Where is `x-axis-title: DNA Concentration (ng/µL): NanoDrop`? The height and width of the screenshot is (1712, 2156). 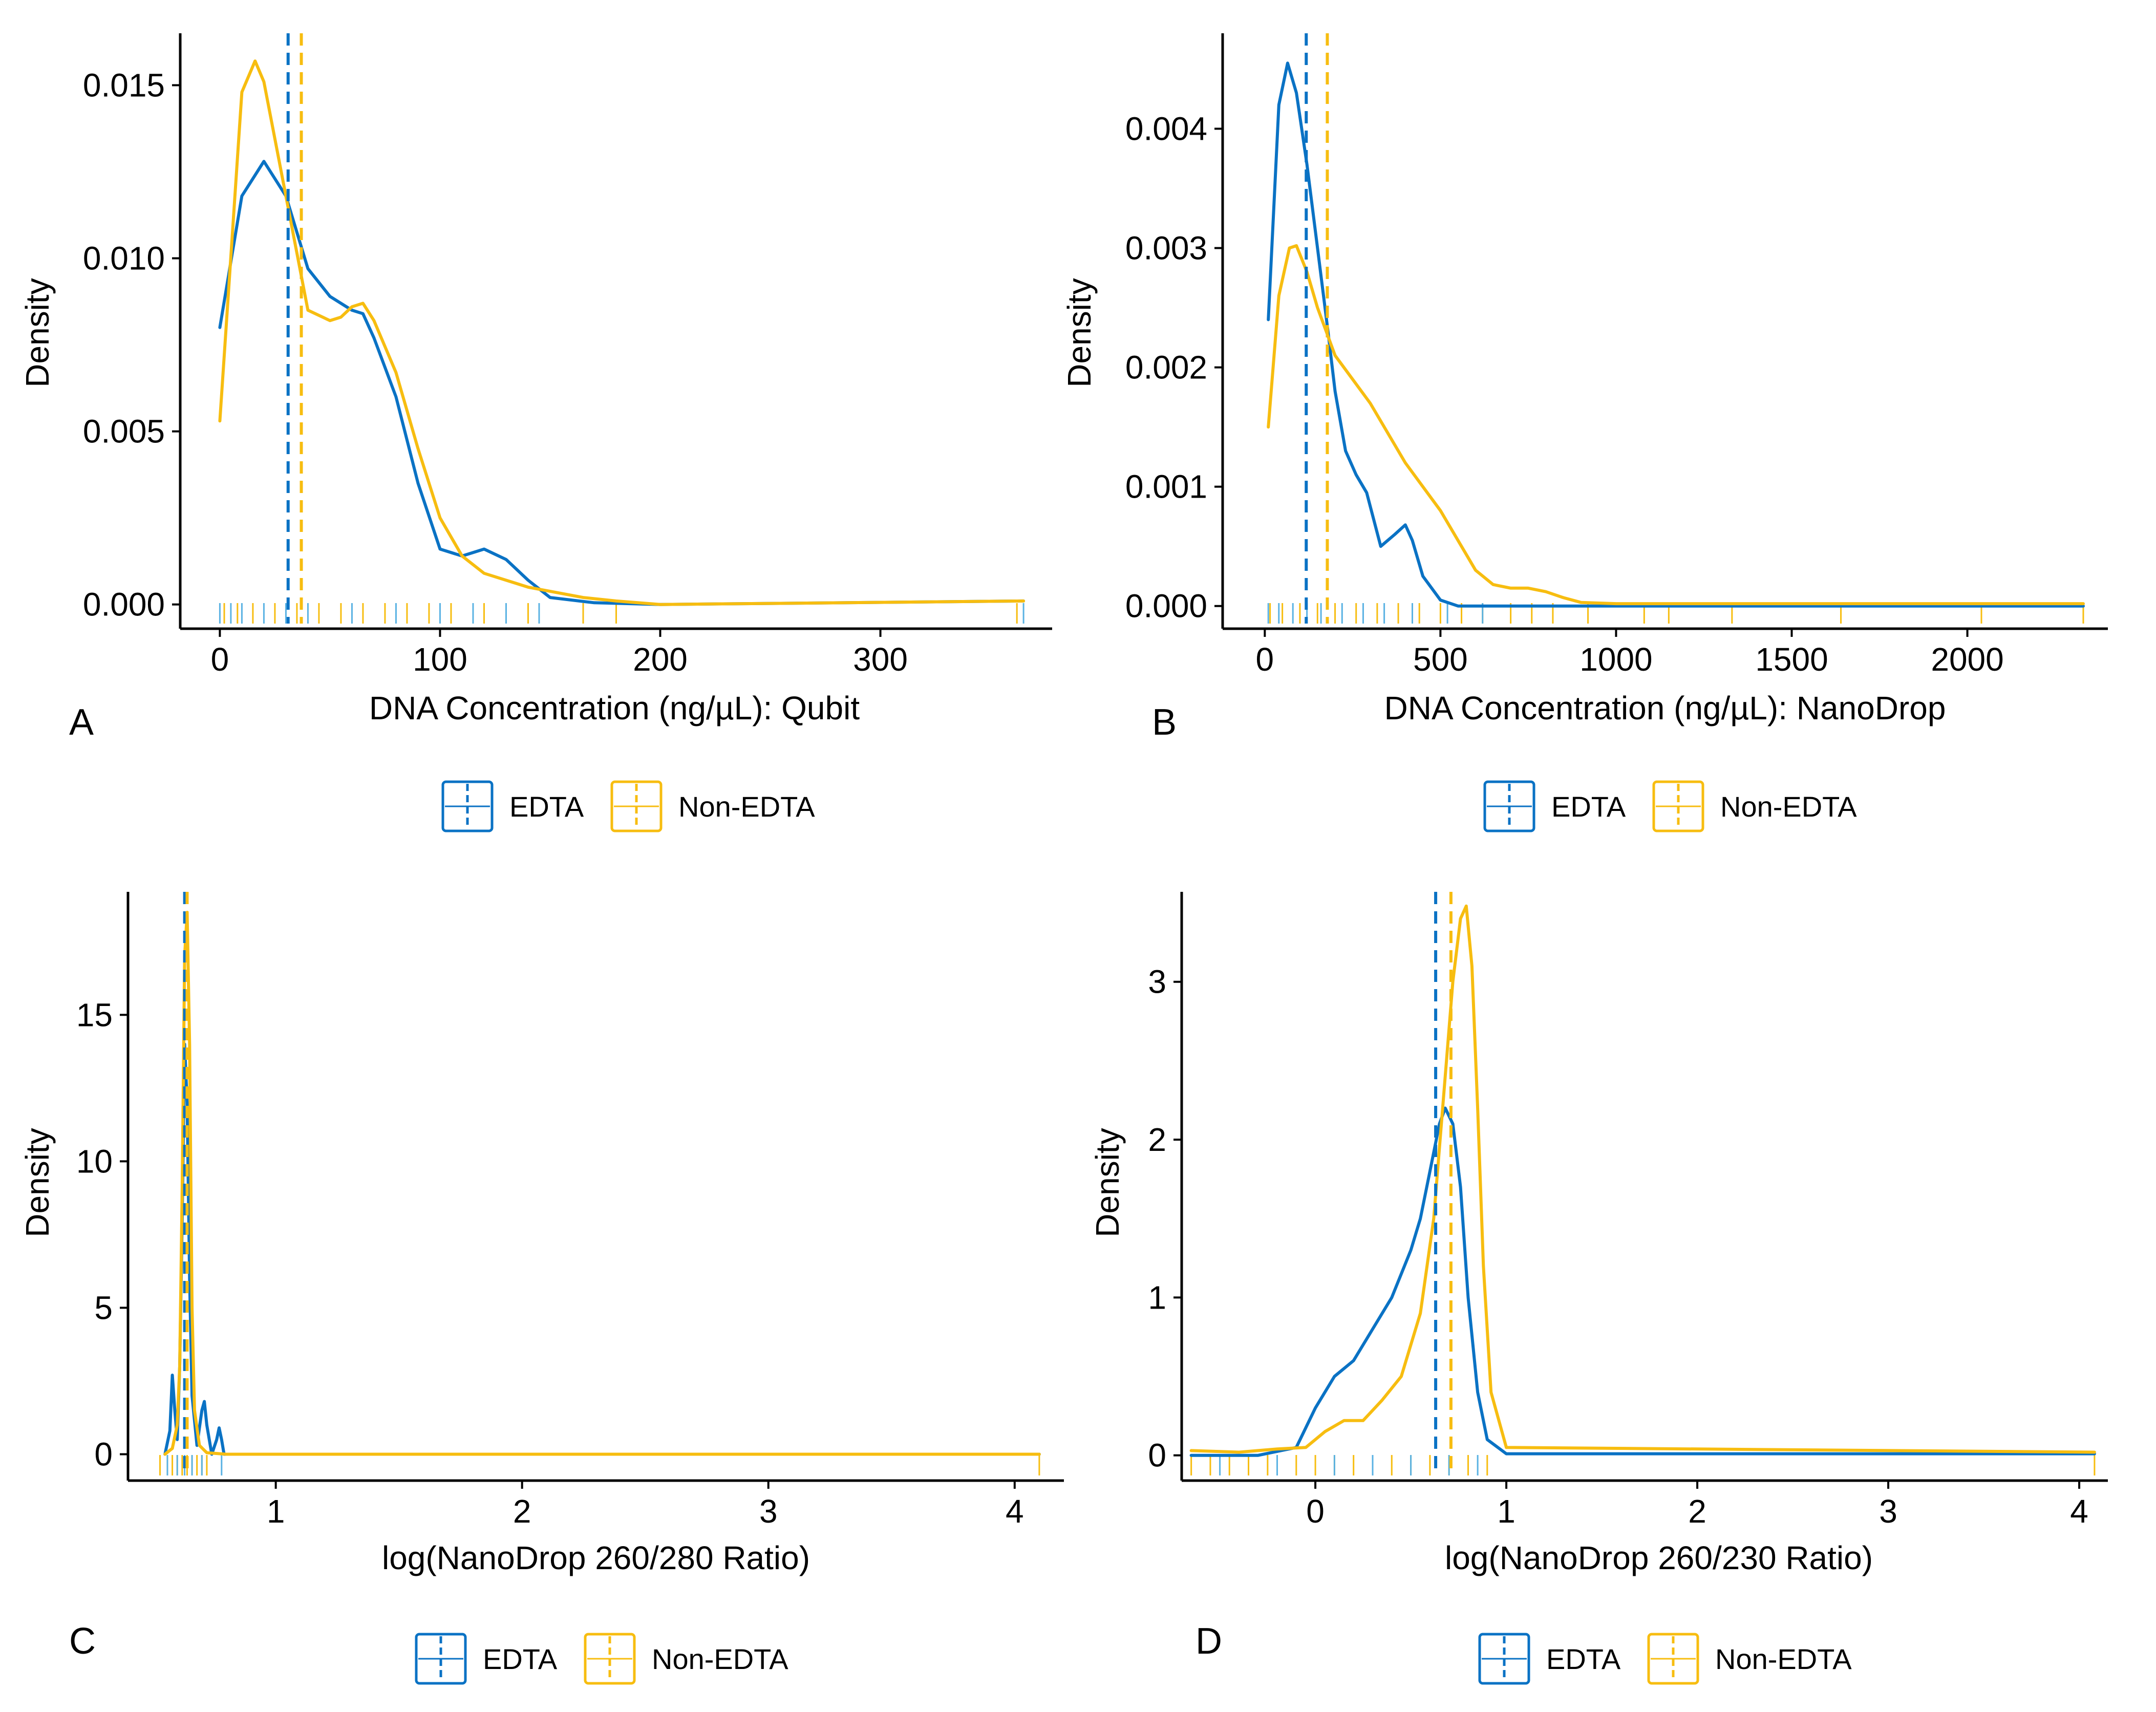
x-axis-title: DNA Concentration (ng/µL): NanoDrop is located at coordinates (1665, 708).